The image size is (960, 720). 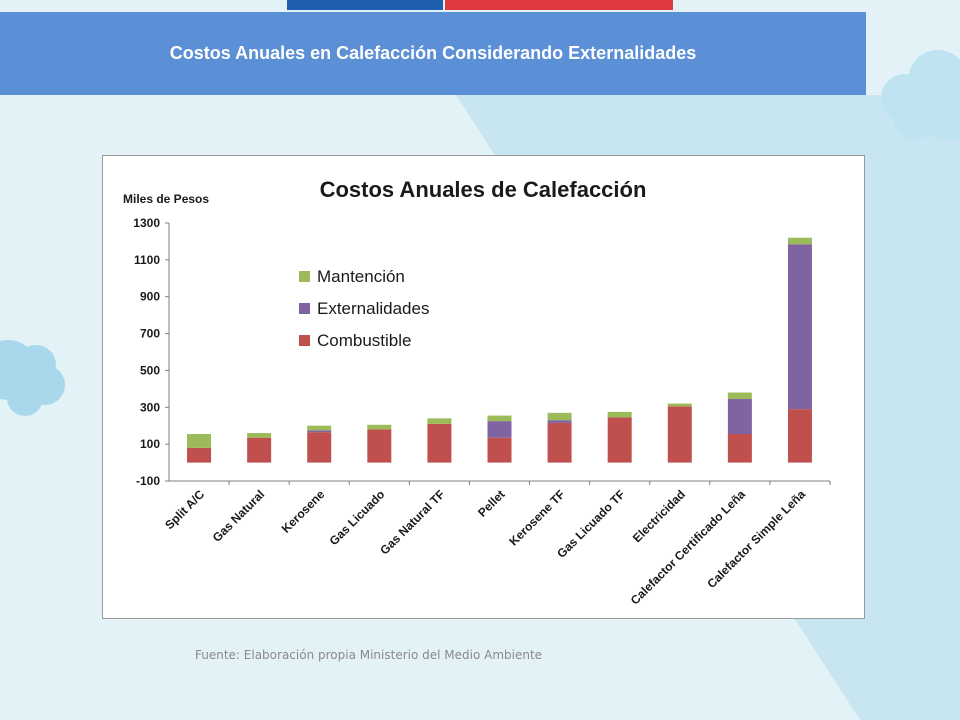 I want to click on y-tick-label: 500, so click(x=150, y=370).